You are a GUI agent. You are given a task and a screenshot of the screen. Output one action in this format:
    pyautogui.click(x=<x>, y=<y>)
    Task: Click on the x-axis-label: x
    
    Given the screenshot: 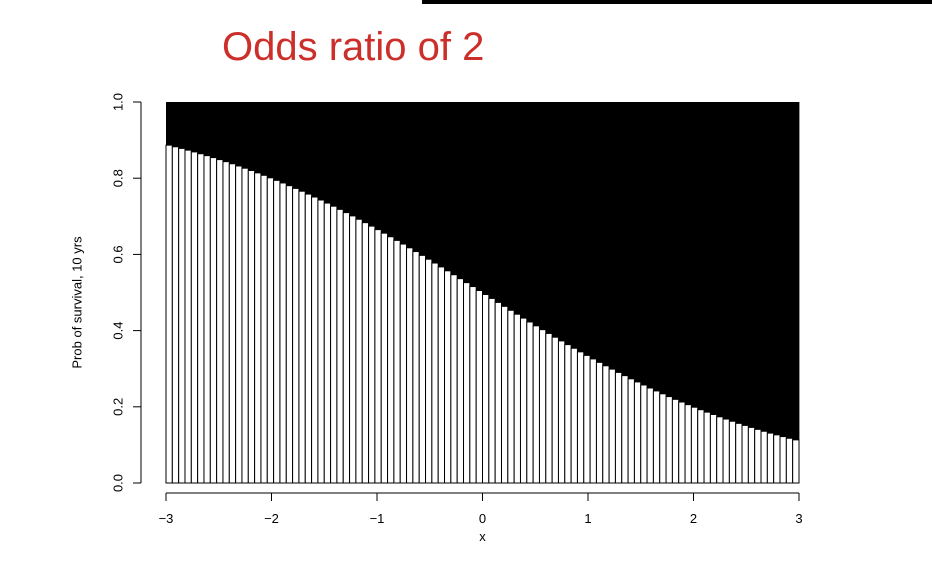 What is the action you would take?
    pyautogui.click(x=482, y=536)
    